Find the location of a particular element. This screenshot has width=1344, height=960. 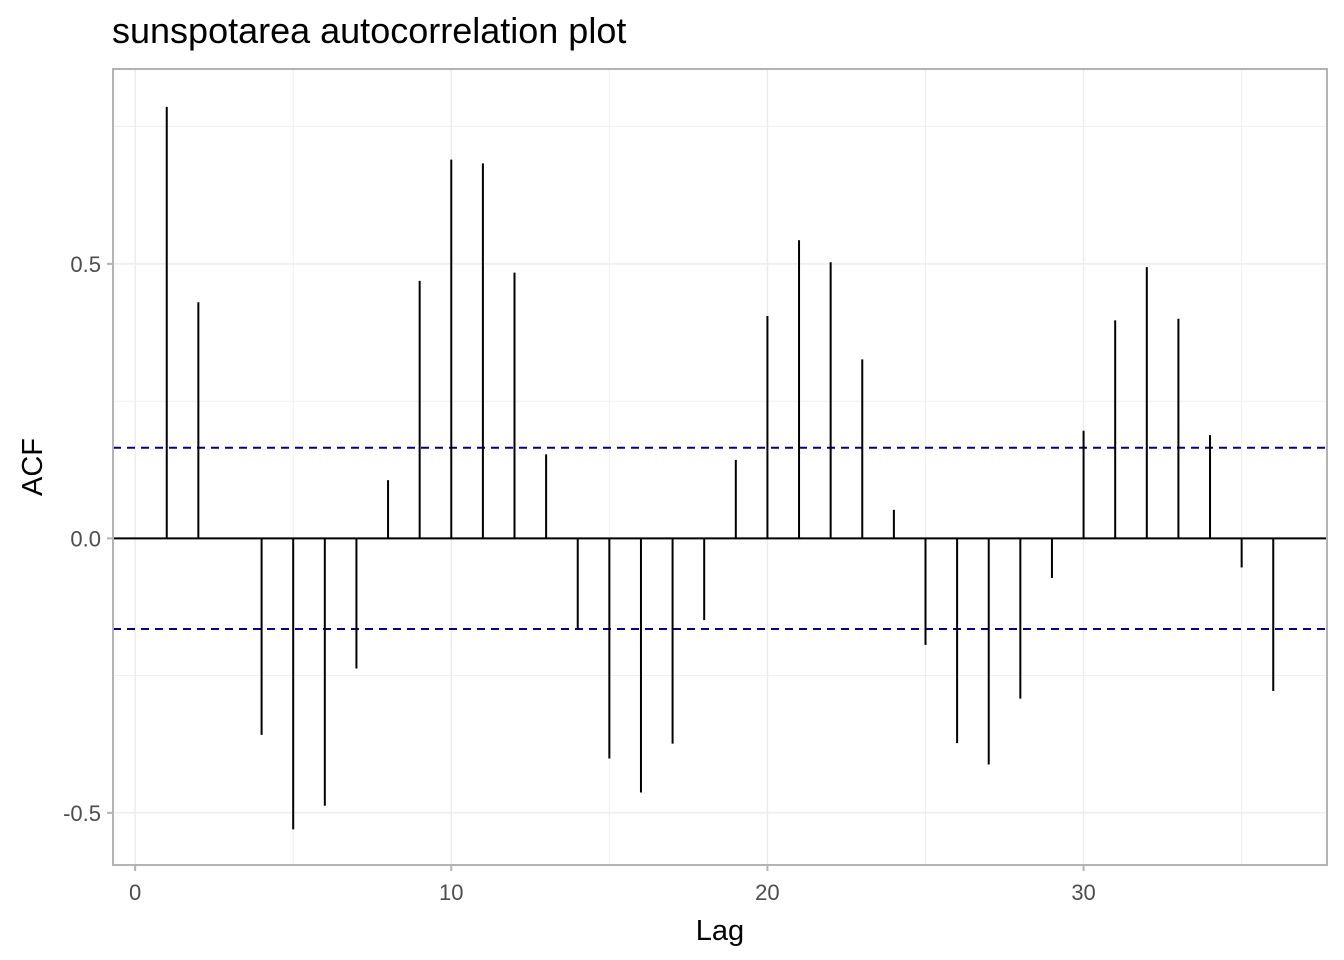

y-tick-label: -0.5 is located at coordinates (82, 813).